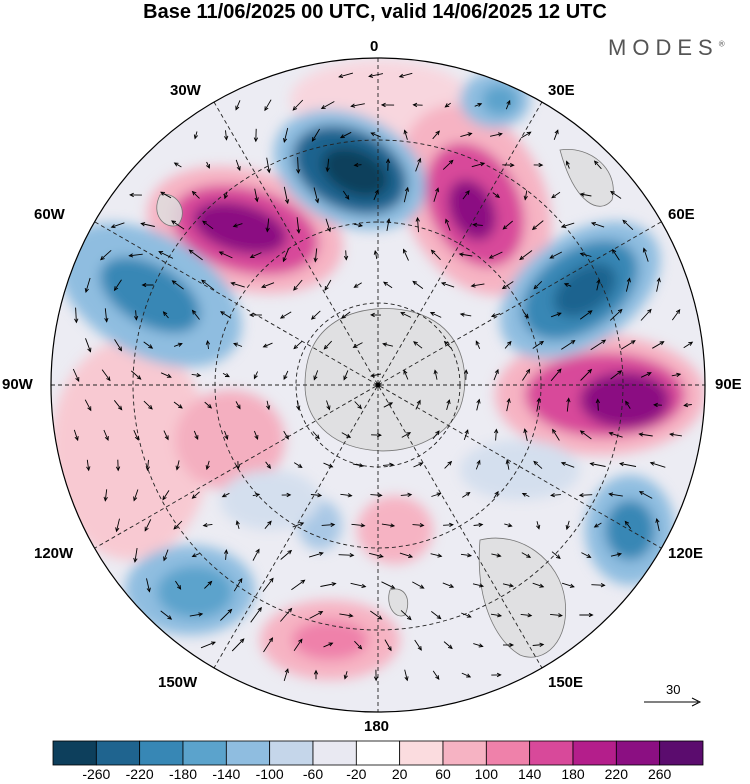 Image resolution: width=750 pixels, height=784 pixels. Describe the element at coordinates (140, 774) in the screenshot. I see `colorbar-tick-label: -220` at that location.